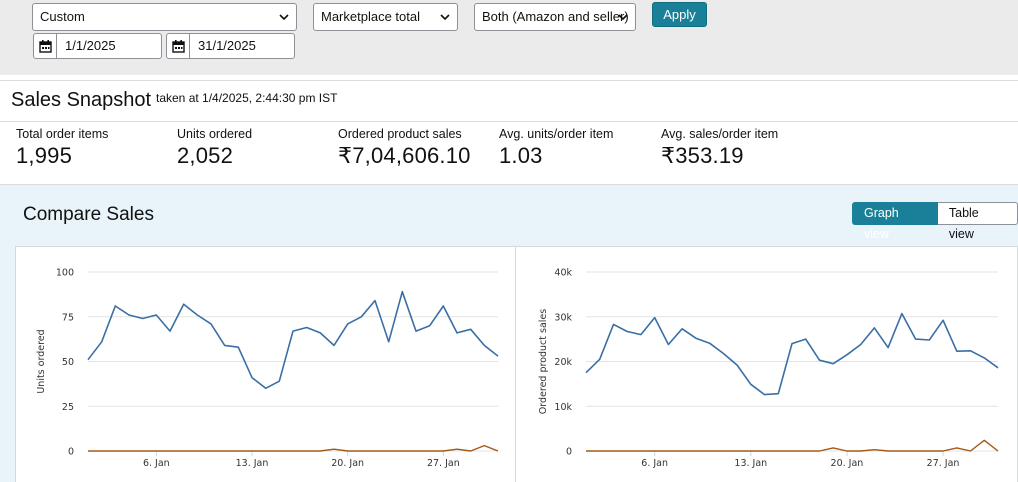  I want to click on metric-units-ordered: Units ordered 2,052, so click(214, 148).